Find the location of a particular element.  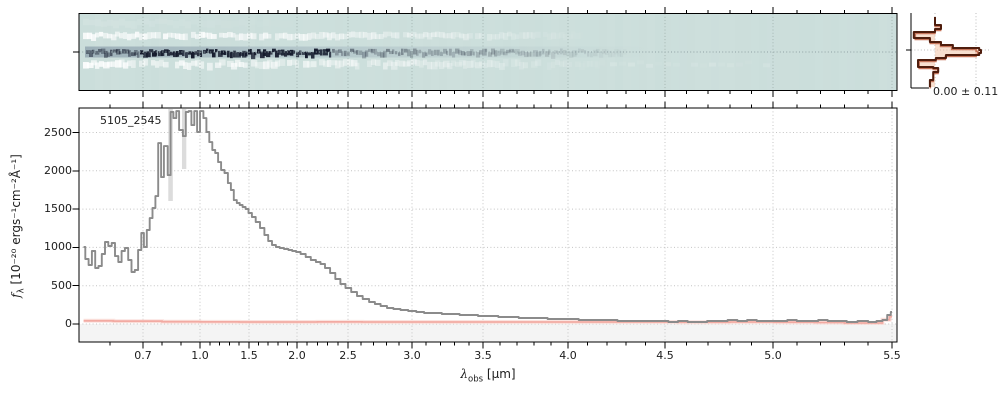

y-tick-label: 1500 is located at coordinates (58, 209).